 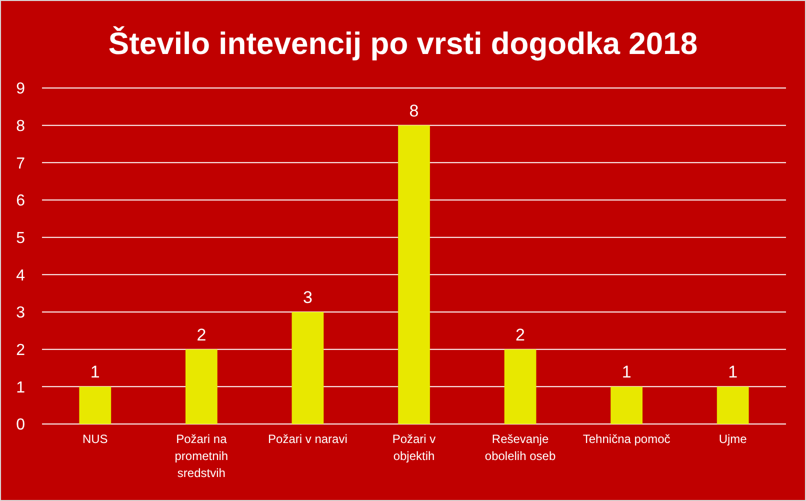 I want to click on x-tick-label: NUS, so click(x=95, y=439).